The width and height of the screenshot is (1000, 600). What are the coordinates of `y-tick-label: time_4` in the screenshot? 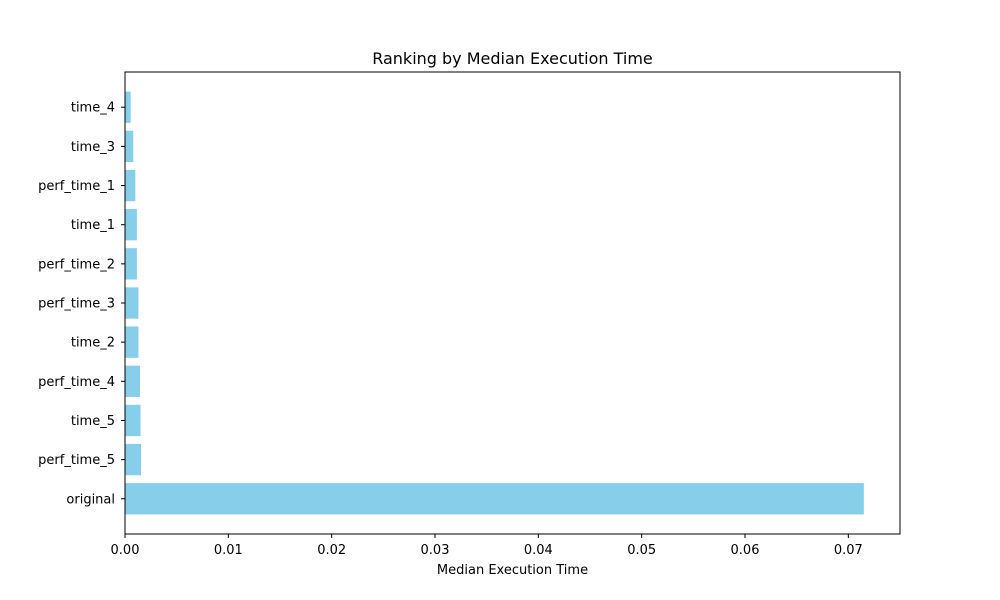 It's located at (93, 108).